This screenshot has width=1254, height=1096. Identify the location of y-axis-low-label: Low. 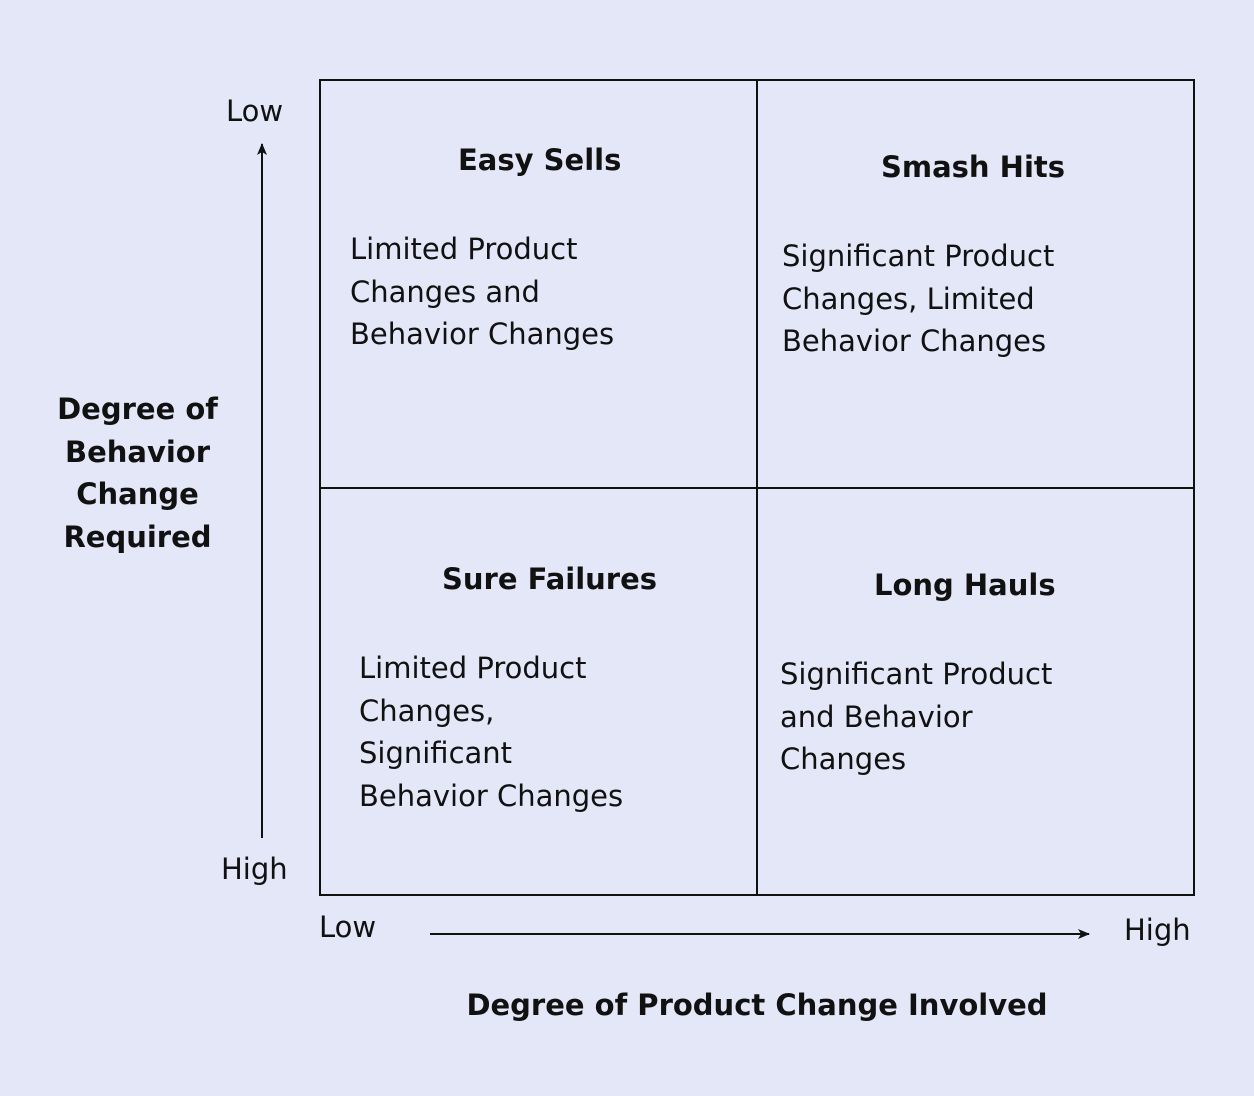
(255, 111).